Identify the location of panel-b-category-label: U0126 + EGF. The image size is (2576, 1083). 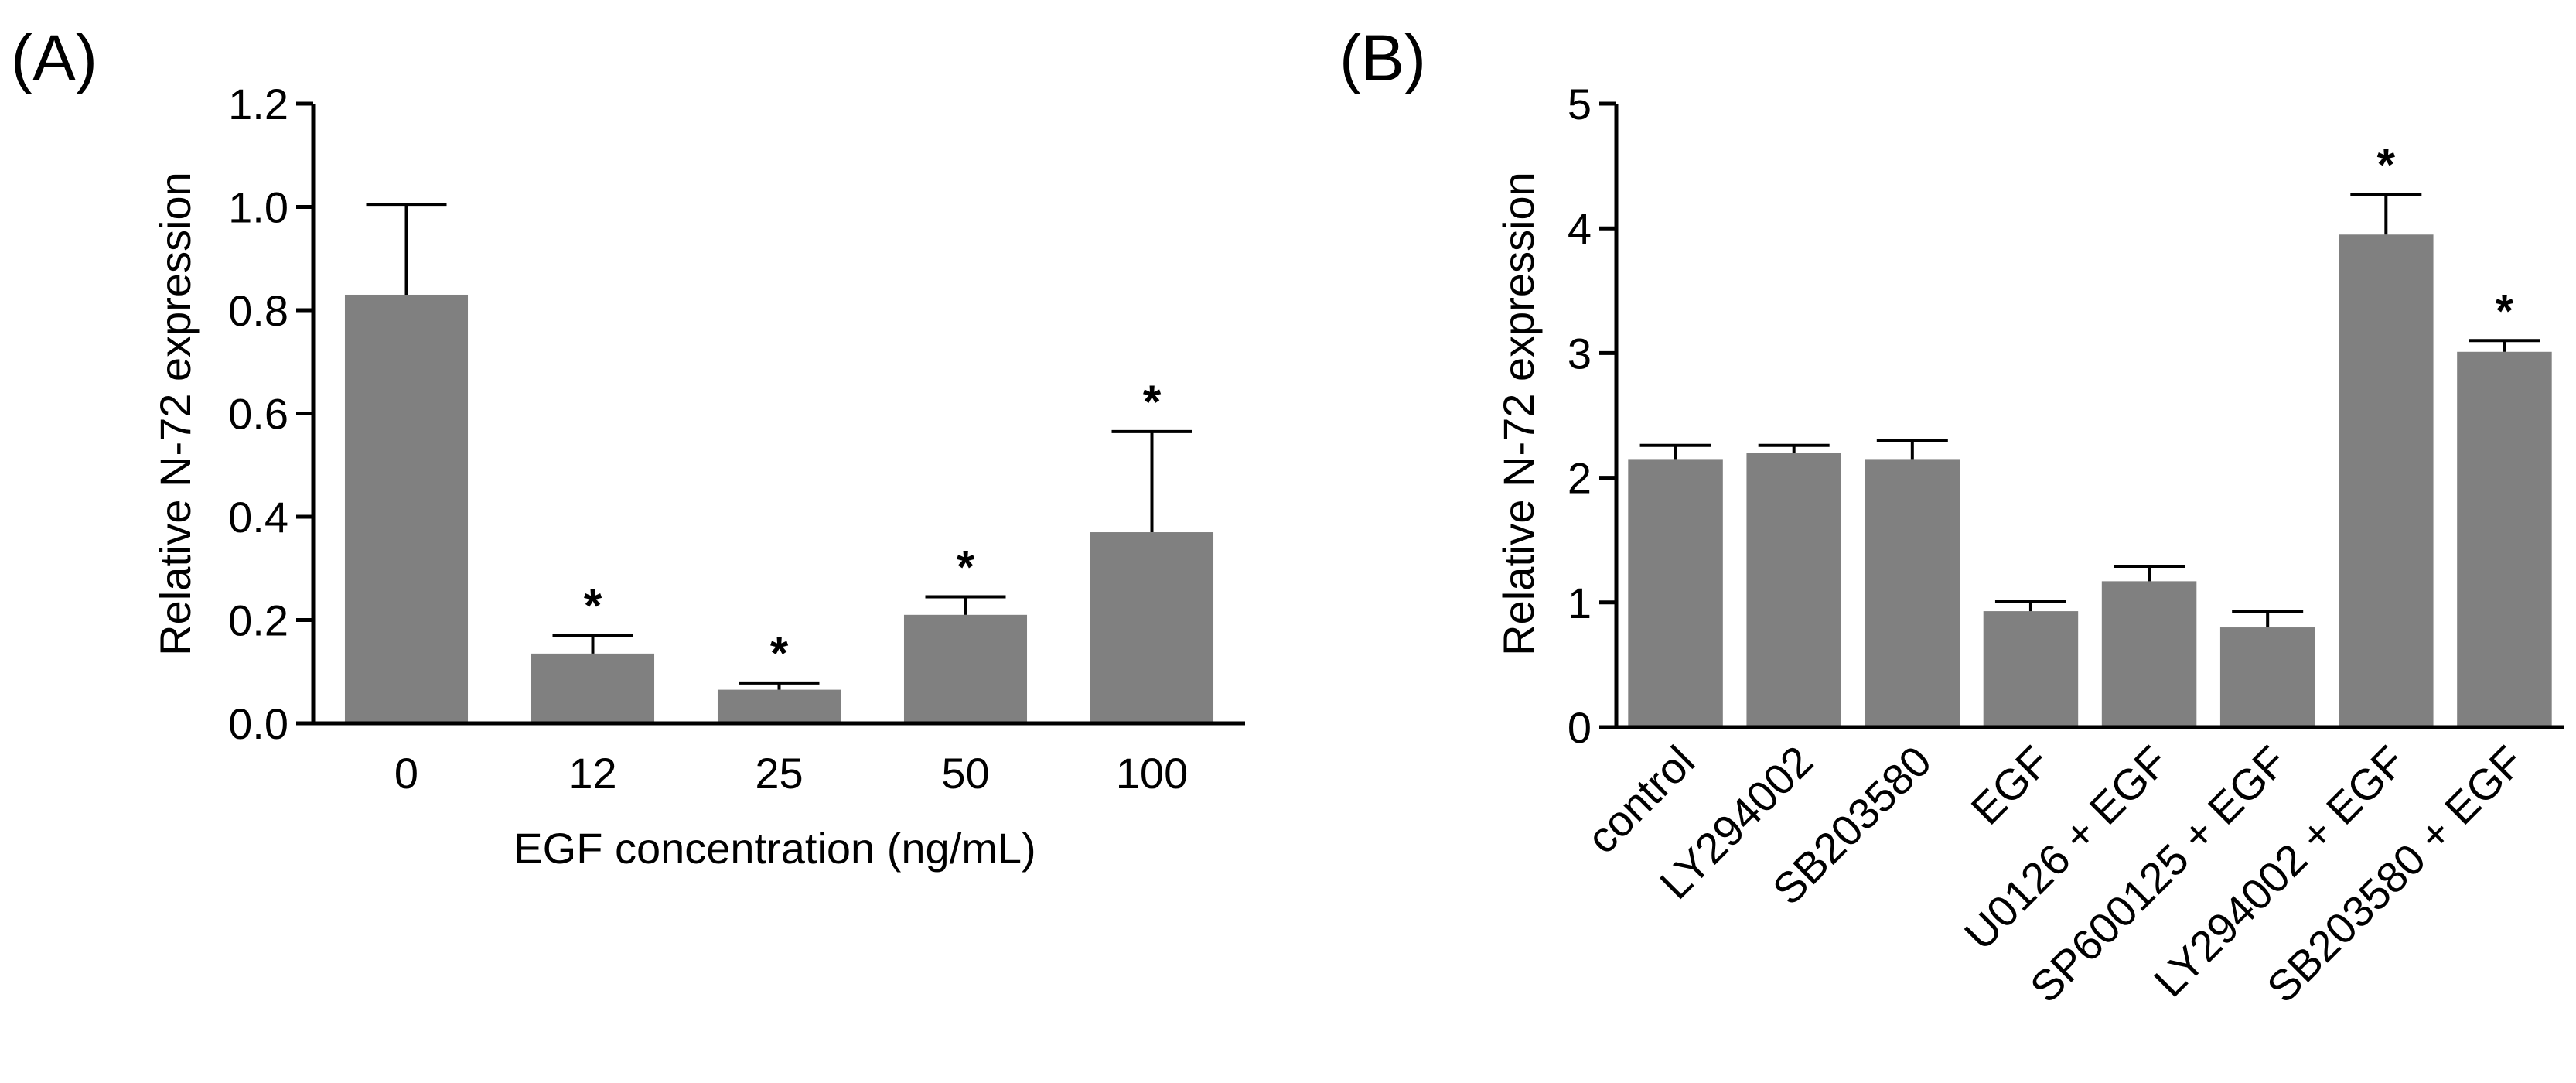
(2066, 848).